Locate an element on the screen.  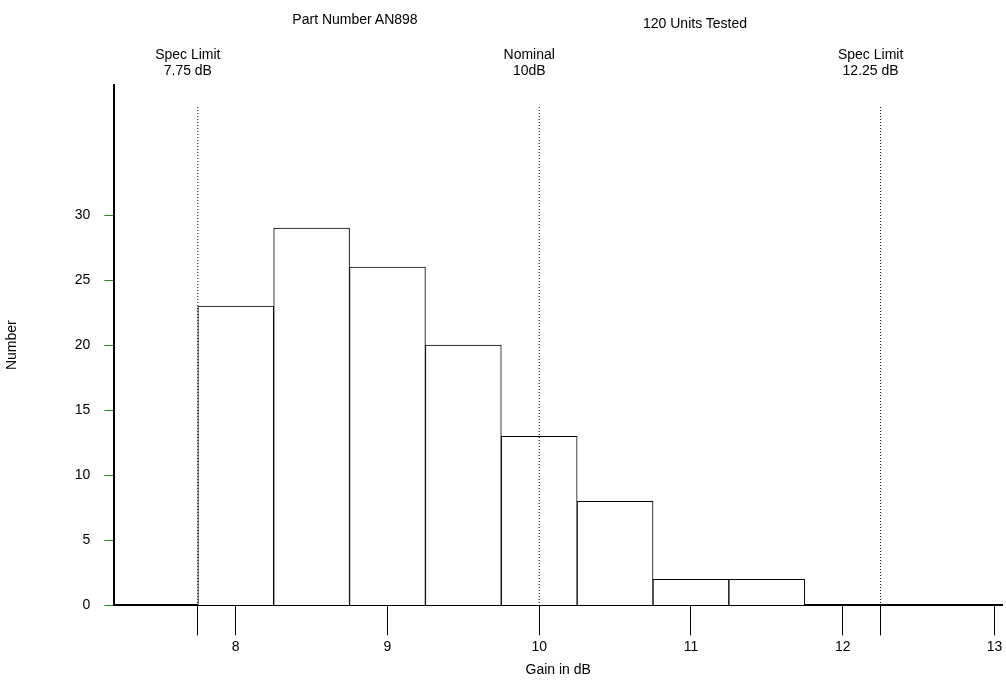
x-tick-label: 13 is located at coordinates (994, 645).